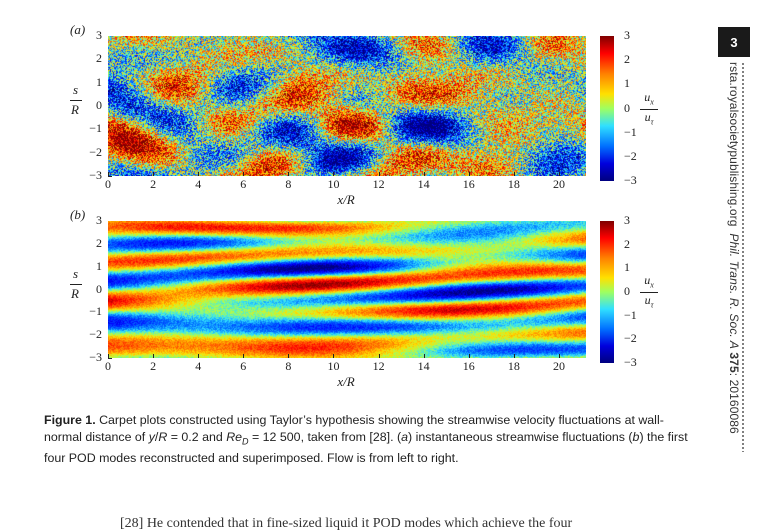  What do you see at coordinates (163, 437) in the screenshot?
I see `caption-var-R: R` at bounding box center [163, 437].